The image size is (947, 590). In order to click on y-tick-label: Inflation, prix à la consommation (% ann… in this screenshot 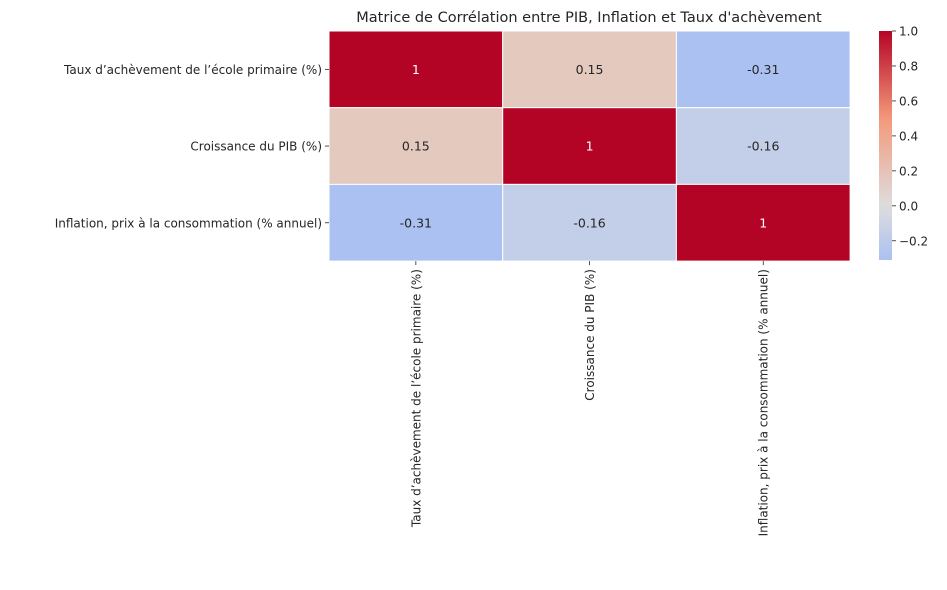, I will do `click(188, 223)`.